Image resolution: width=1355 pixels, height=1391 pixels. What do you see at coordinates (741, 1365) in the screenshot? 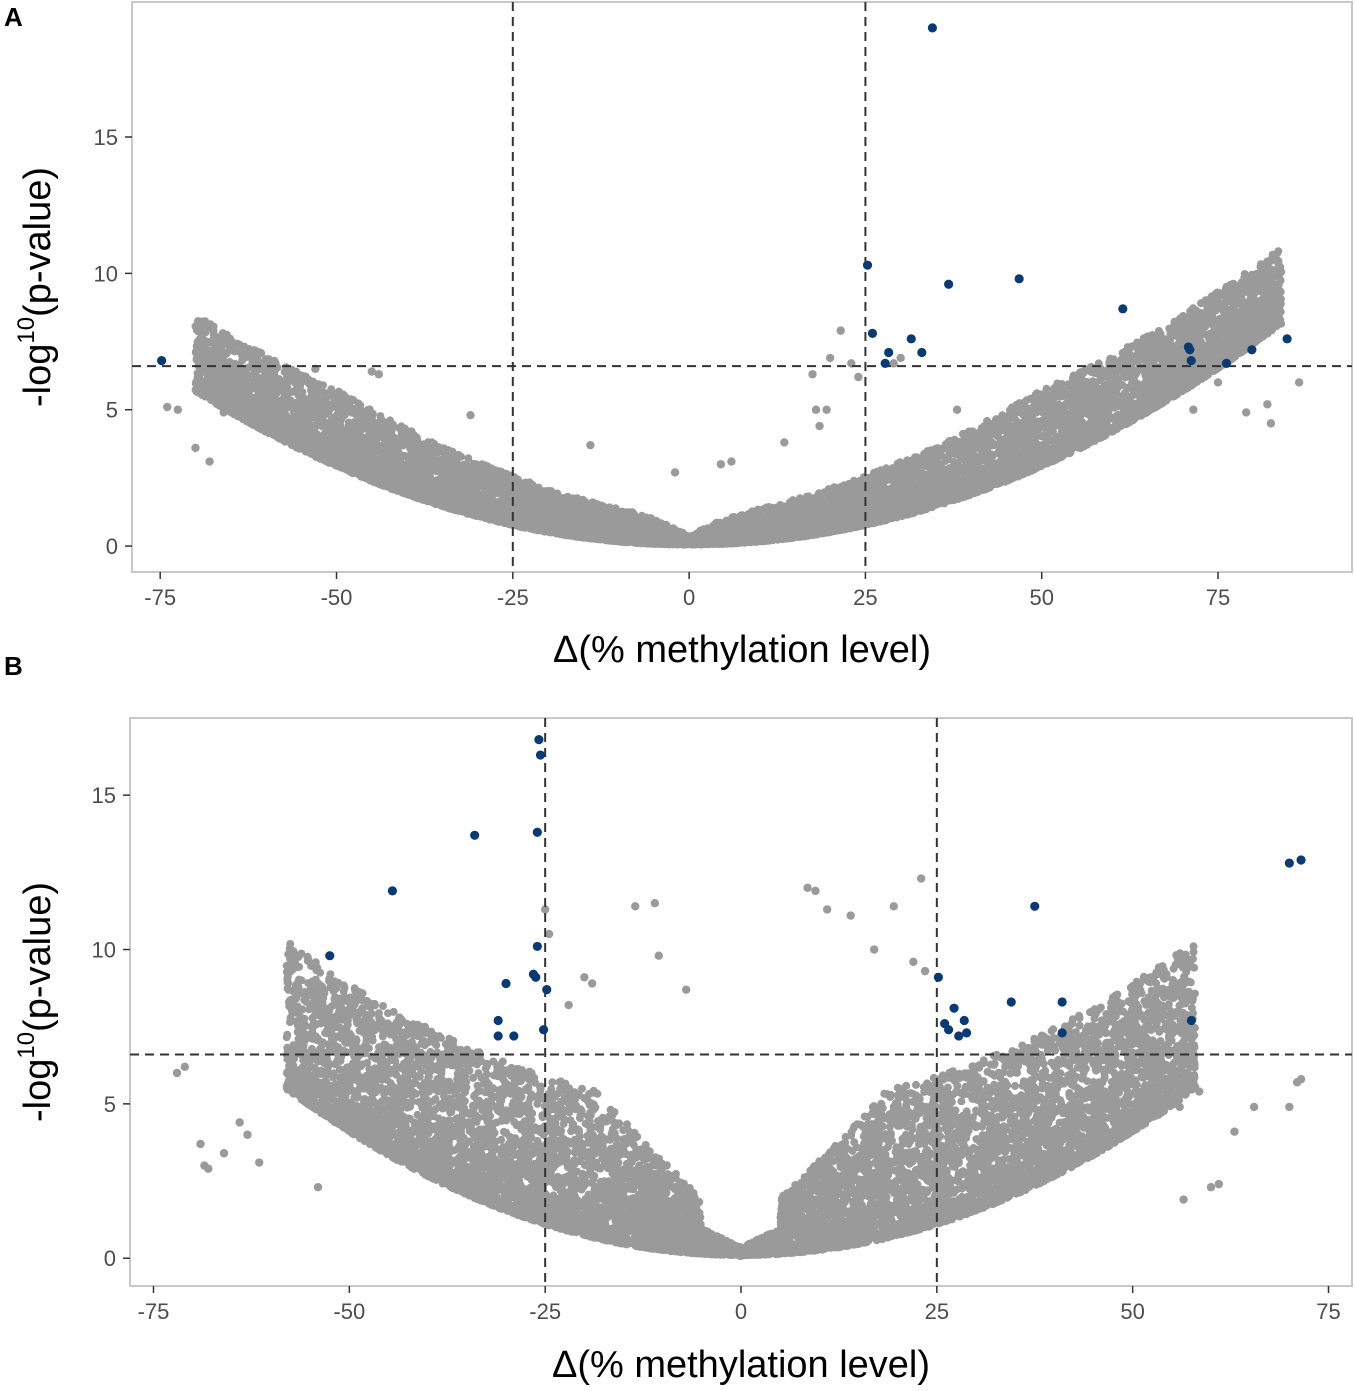
I see `x-axis-title-b: Δ(% methylation level)` at bounding box center [741, 1365].